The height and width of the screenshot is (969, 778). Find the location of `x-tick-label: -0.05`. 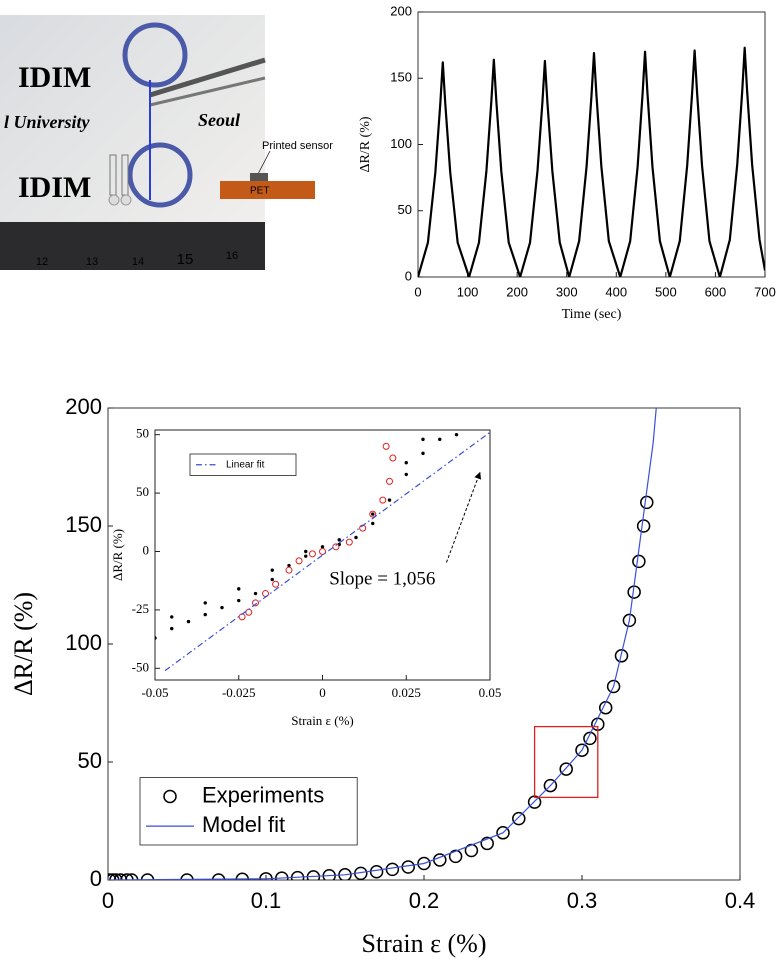

x-tick-label: -0.05 is located at coordinates (154, 692).